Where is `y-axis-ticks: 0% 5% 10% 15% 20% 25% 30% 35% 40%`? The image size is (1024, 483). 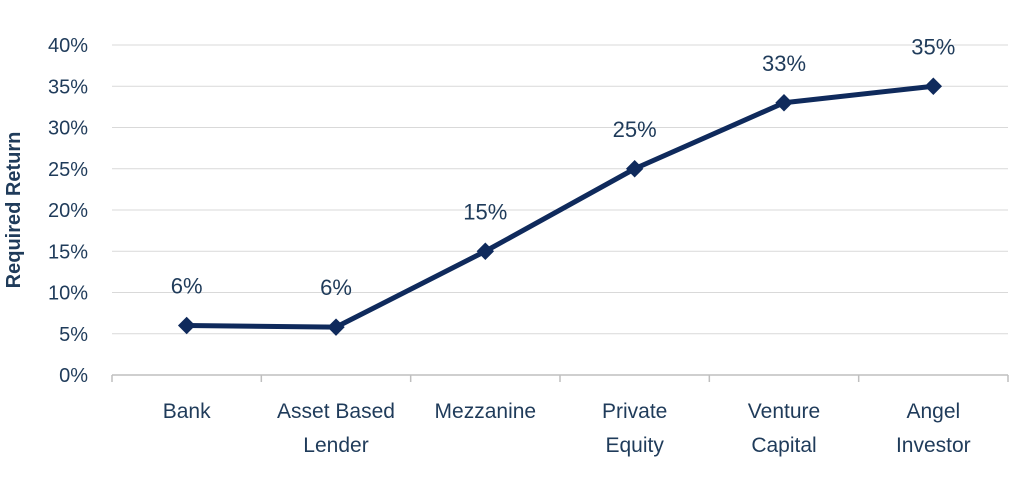 y-axis-ticks: 0% 5% 10% 15% 20% 25% 30% 35% 40% is located at coordinates (68, 211).